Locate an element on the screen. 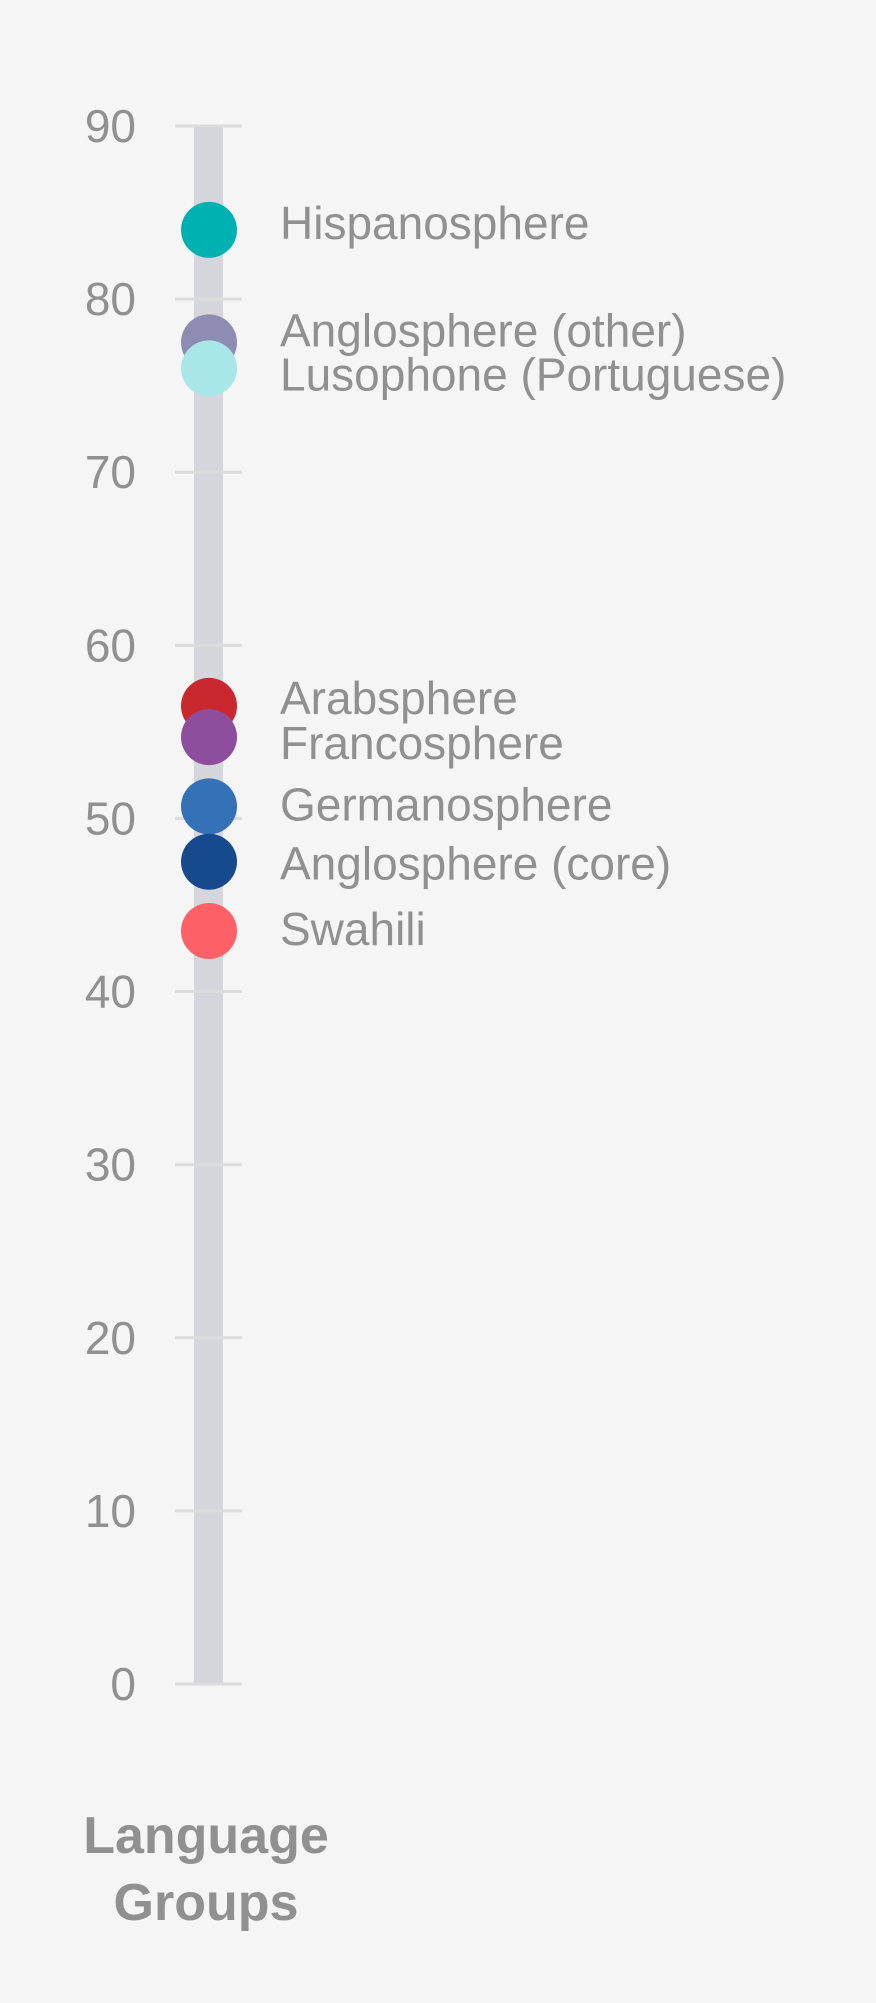 The image size is (876, 2003). y-tick-label: 10 is located at coordinates (110, 1511).